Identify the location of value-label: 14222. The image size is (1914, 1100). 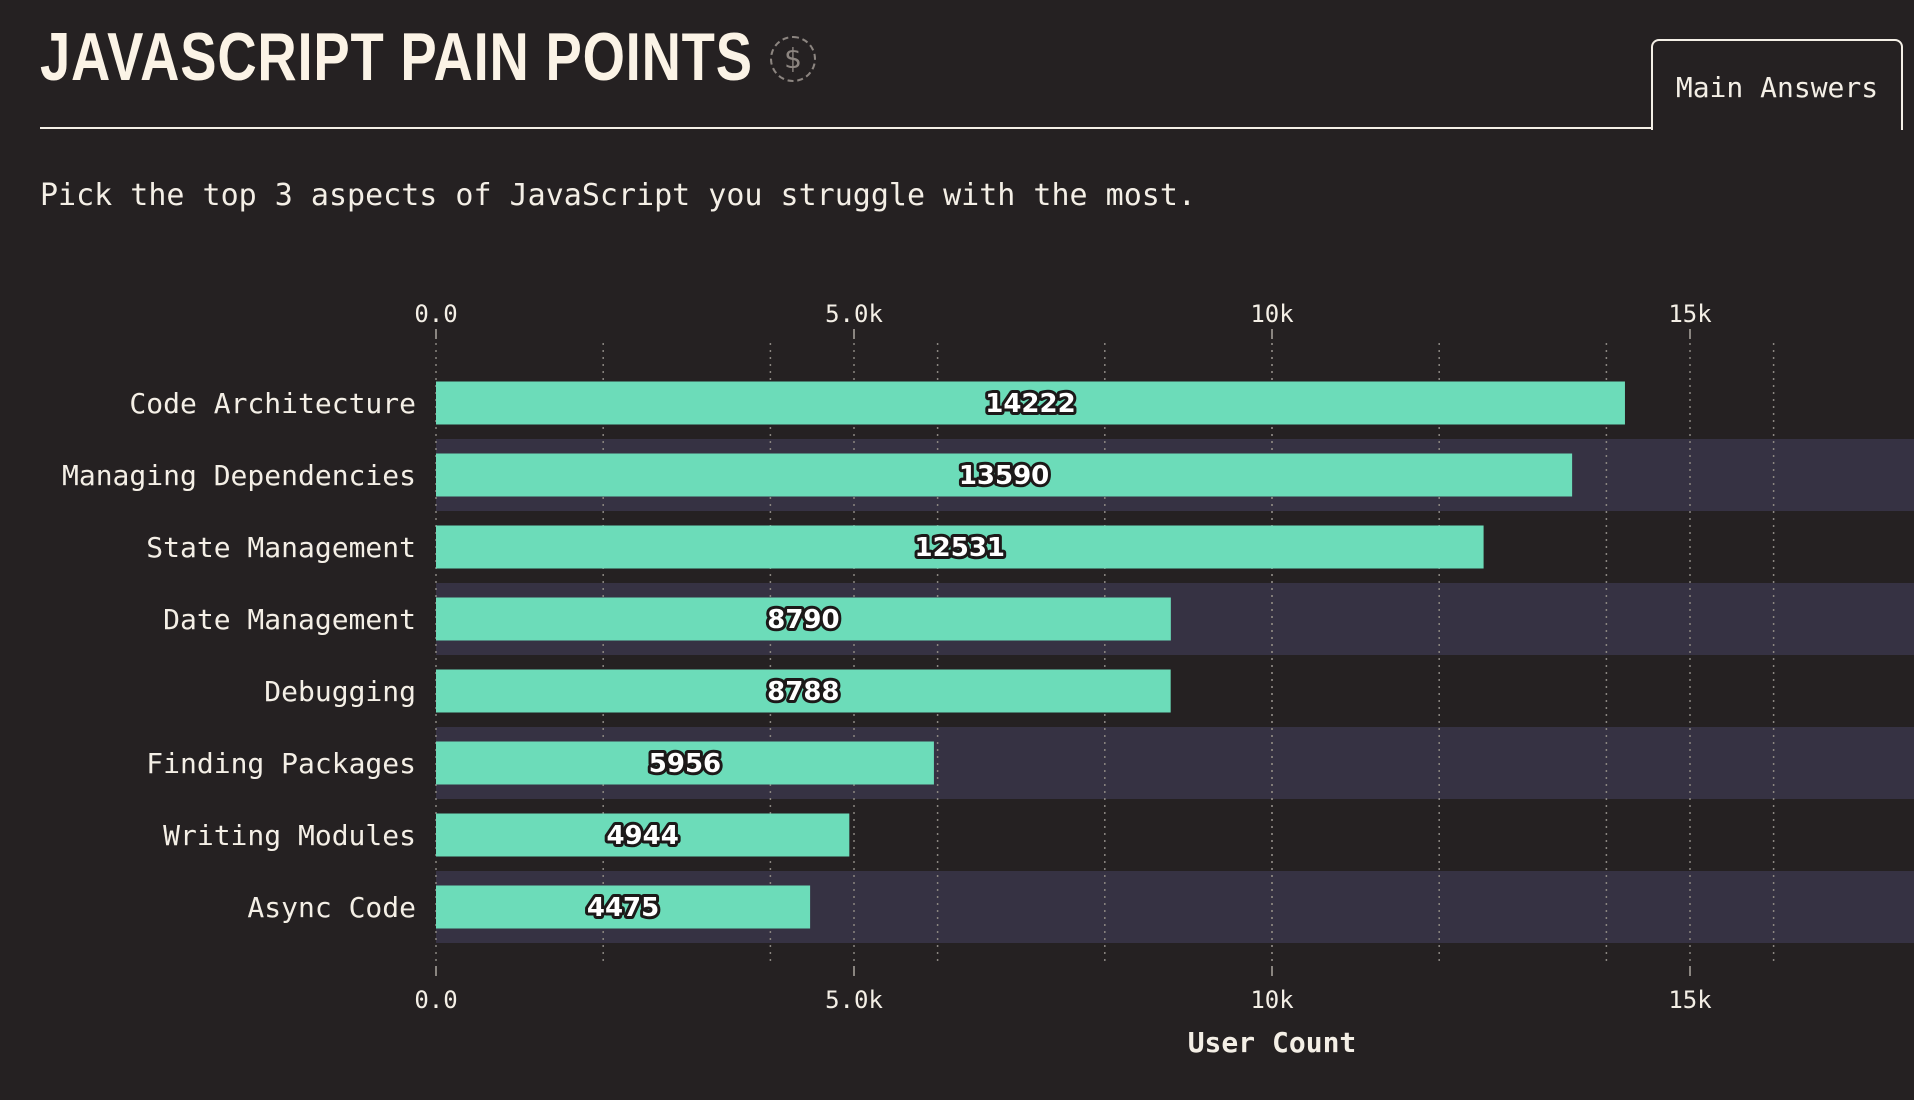
(1030, 404).